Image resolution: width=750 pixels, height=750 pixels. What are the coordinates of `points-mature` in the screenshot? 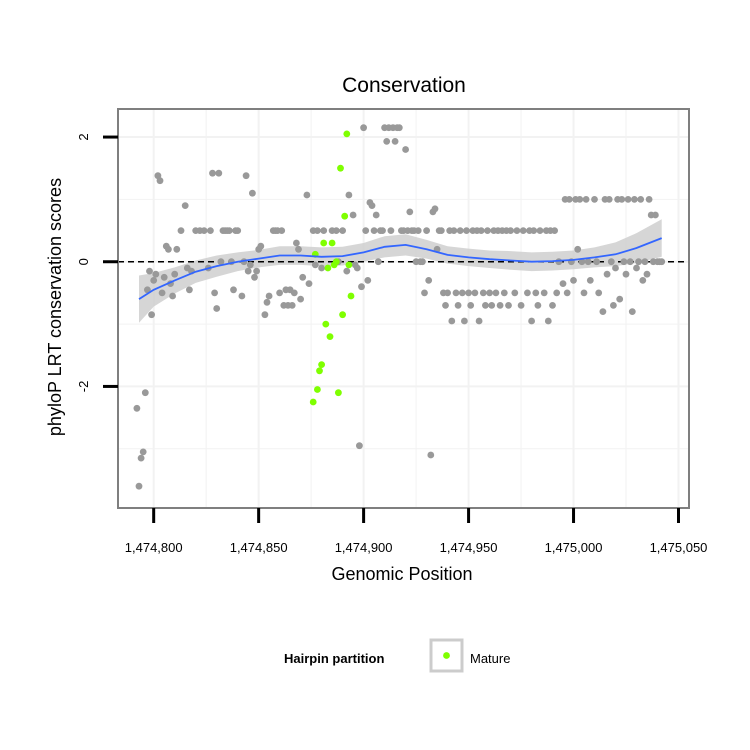 It's located at (332, 268).